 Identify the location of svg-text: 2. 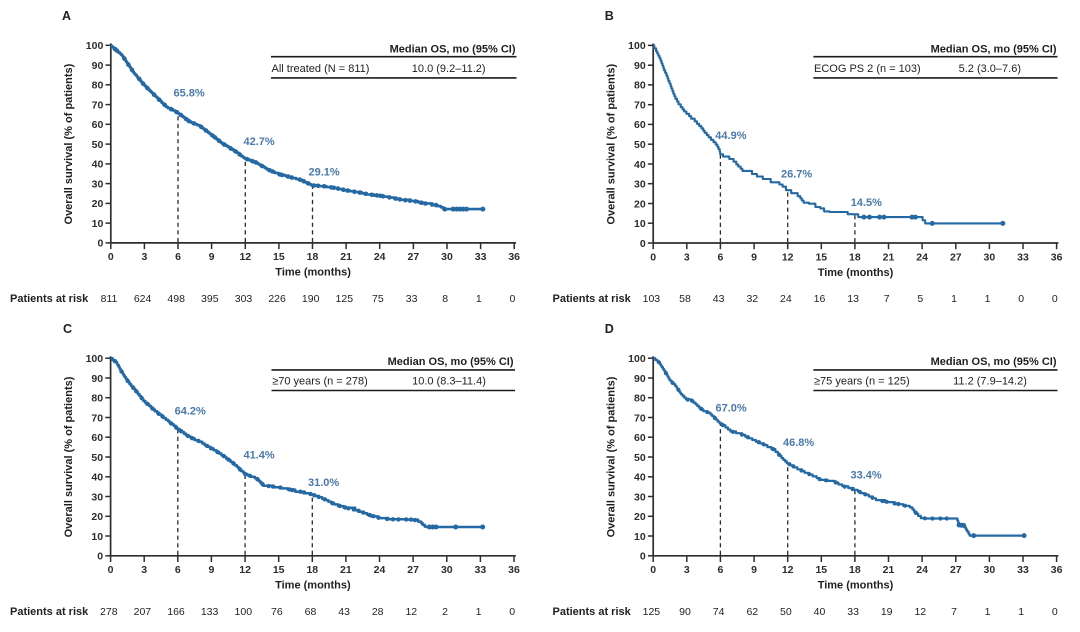
(445, 612).